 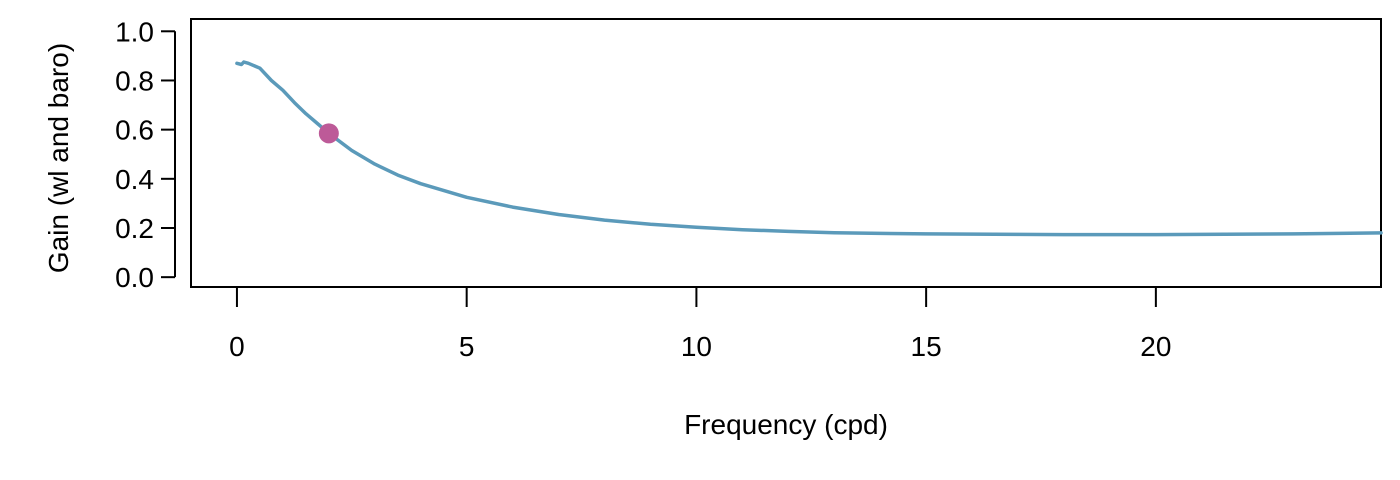 I want to click on y-tick-label: 0.0, so click(x=134, y=277).